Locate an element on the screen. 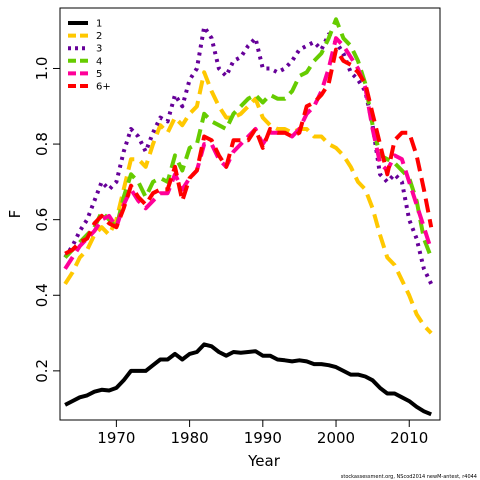 This screenshot has width=480, height=480. y-tick-label: 0.6 is located at coordinates (42, 220).